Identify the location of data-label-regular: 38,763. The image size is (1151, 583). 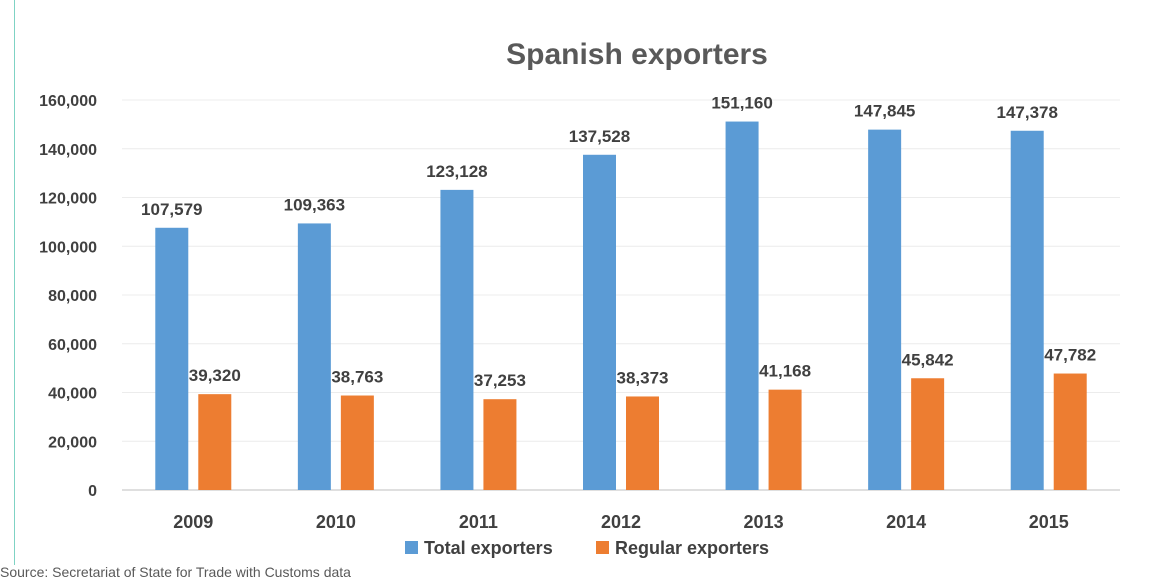
(357, 377).